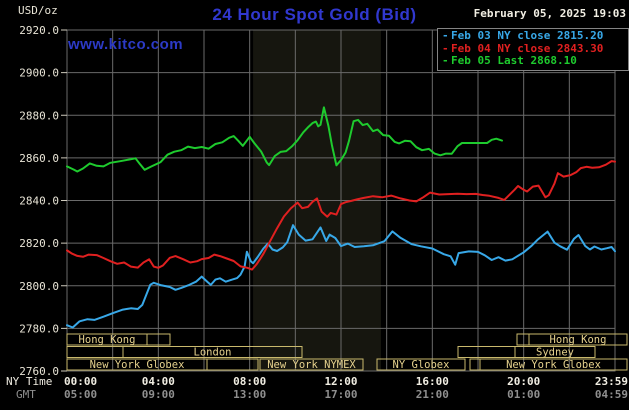  What do you see at coordinates (39, 286) in the screenshot?
I see `y-axis-label: 2800.0` at bounding box center [39, 286].